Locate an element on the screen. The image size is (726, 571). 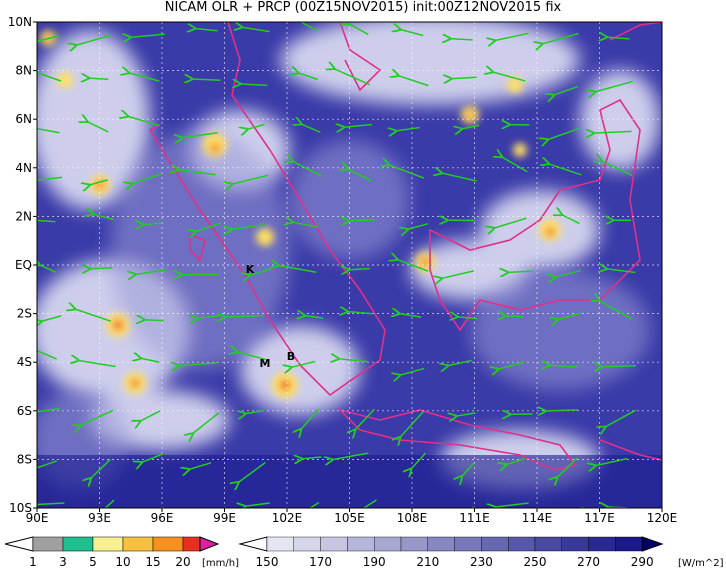
lon-label: 96E is located at coordinates (162, 518).